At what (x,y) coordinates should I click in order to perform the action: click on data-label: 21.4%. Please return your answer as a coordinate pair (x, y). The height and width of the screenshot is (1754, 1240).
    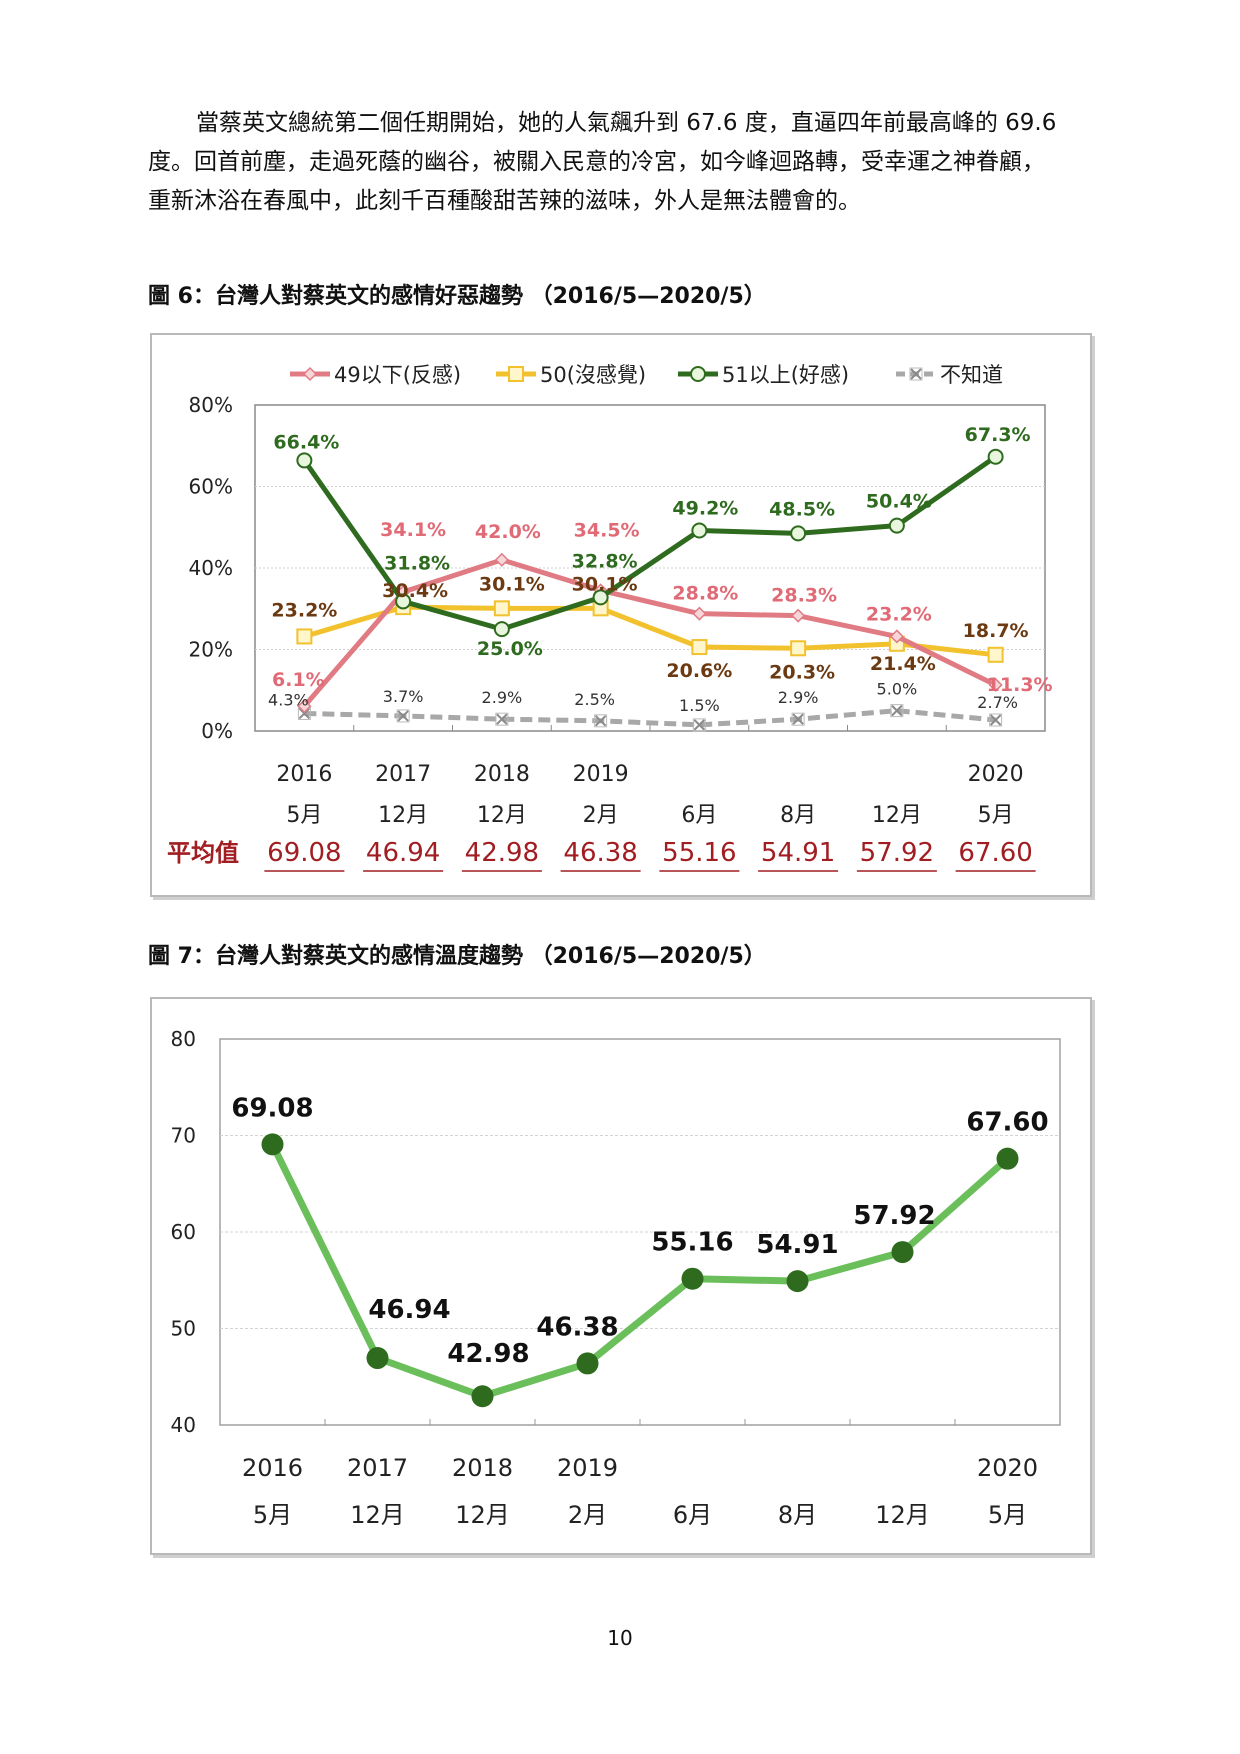
    Looking at the image, I should click on (903, 664).